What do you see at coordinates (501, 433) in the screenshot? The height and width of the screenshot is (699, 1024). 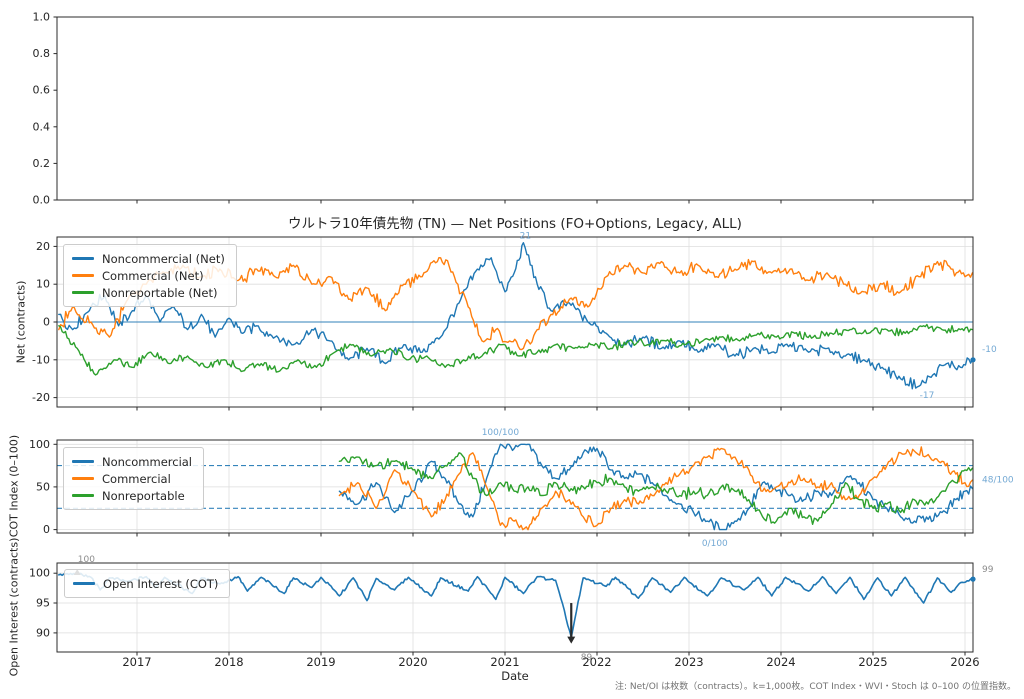 I see `value-annotation: 100/100` at bounding box center [501, 433].